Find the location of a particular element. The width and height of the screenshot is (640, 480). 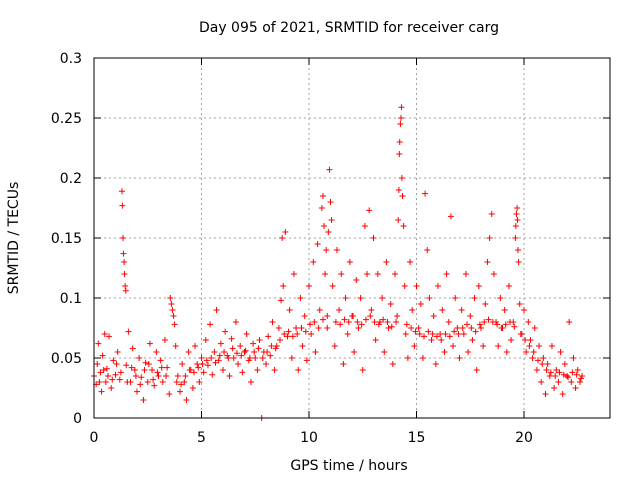

y-tick-labels: 0 0.05 0.1 0.15 0.2 0.25 0.3 is located at coordinates (66, 239).